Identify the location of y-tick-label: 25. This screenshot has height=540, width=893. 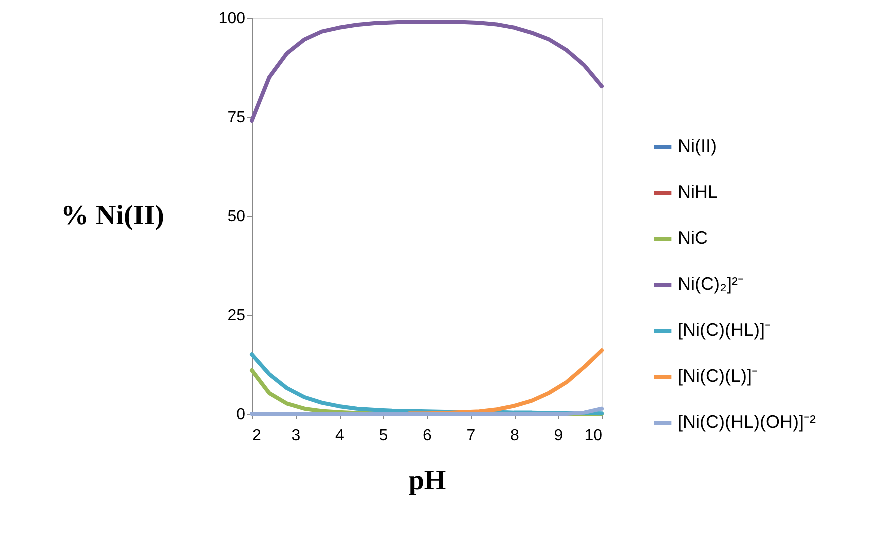
(237, 316).